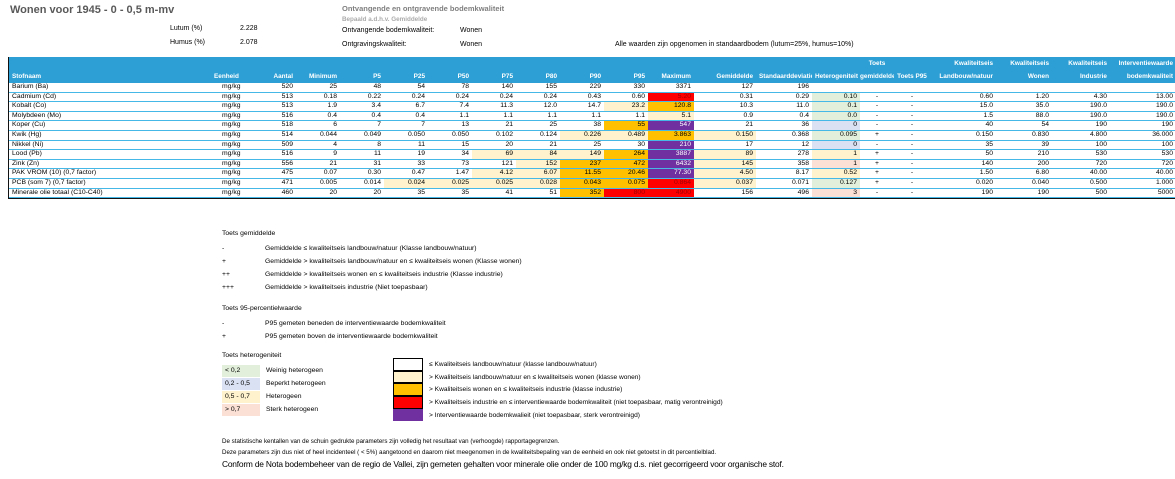 The width and height of the screenshot is (1175, 479). Describe the element at coordinates (1098, 115) in the screenshot. I see `cell-kwaliteitseis-industrie: 190.0` at that location.